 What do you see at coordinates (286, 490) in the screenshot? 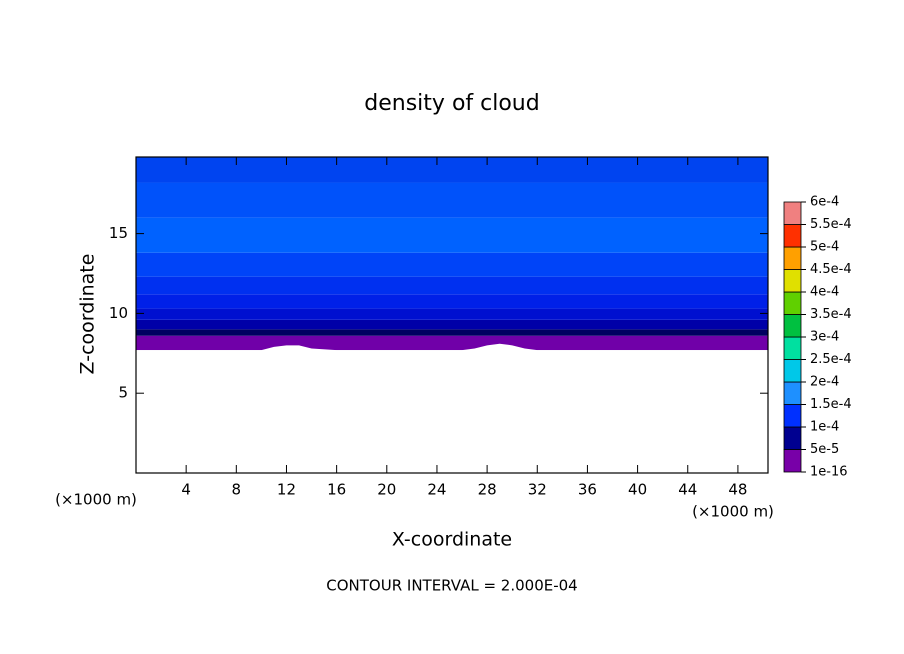
I see `x-tick-label: 12` at bounding box center [286, 490].